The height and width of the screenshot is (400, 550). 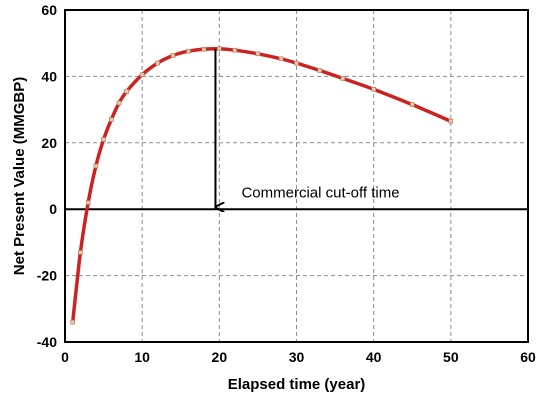 What do you see at coordinates (374, 357) in the screenshot?
I see `x-tick-label: 40` at bounding box center [374, 357].